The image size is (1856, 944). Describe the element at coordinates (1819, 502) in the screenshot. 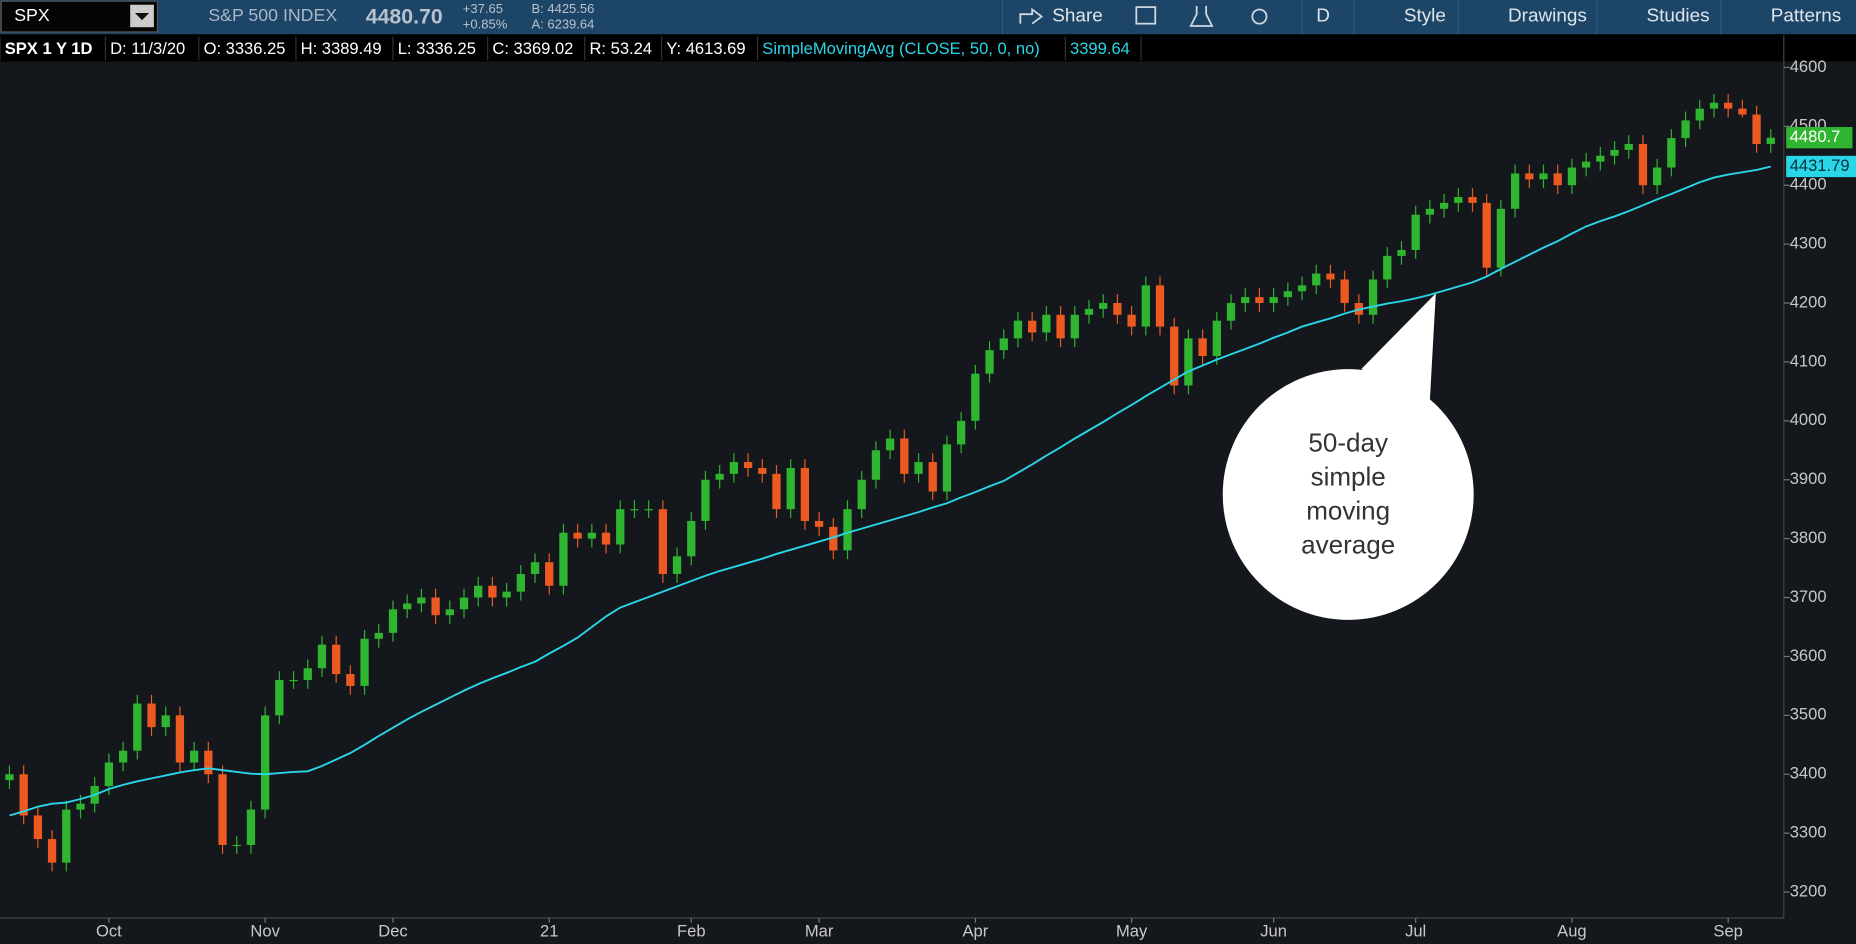

I see `price-axis` at that location.